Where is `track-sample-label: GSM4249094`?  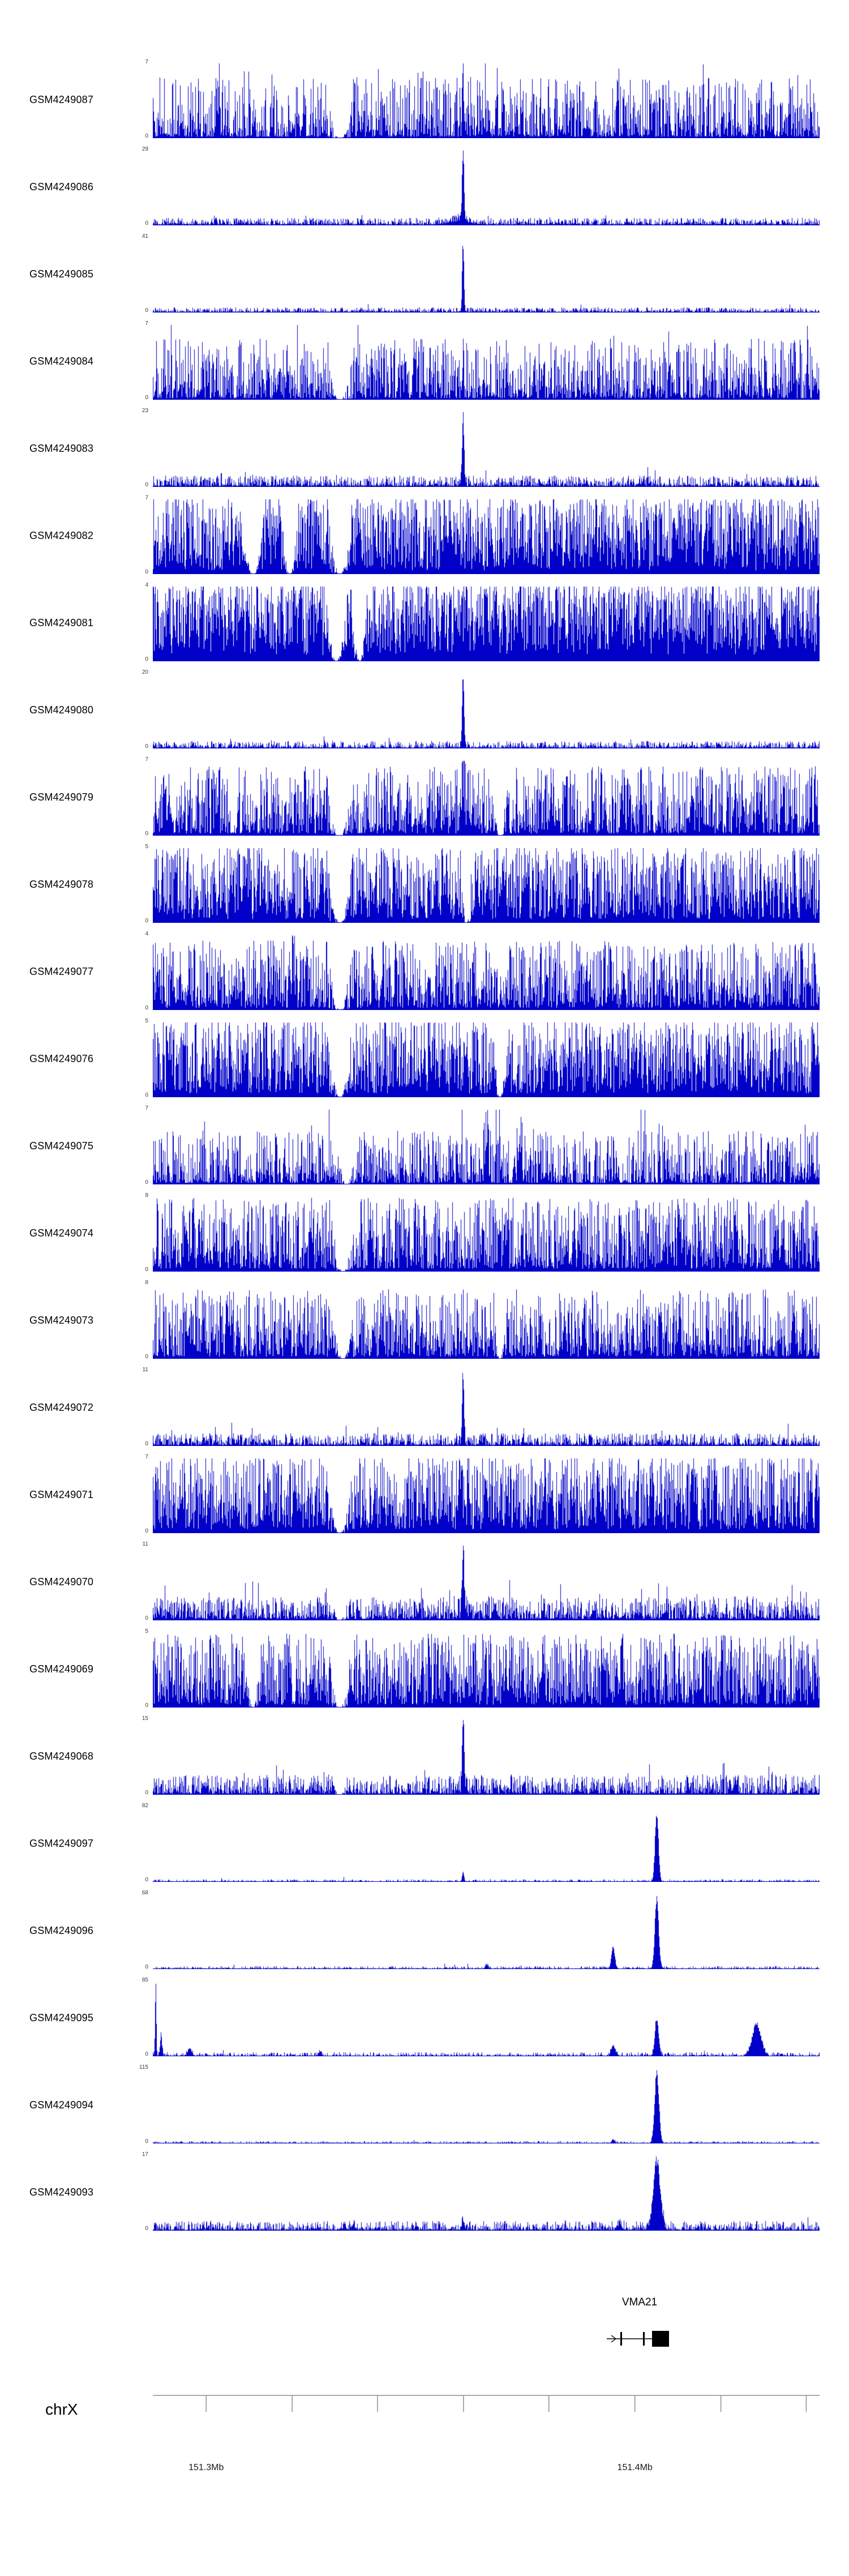 track-sample-label: GSM4249094 is located at coordinates (61, 2105).